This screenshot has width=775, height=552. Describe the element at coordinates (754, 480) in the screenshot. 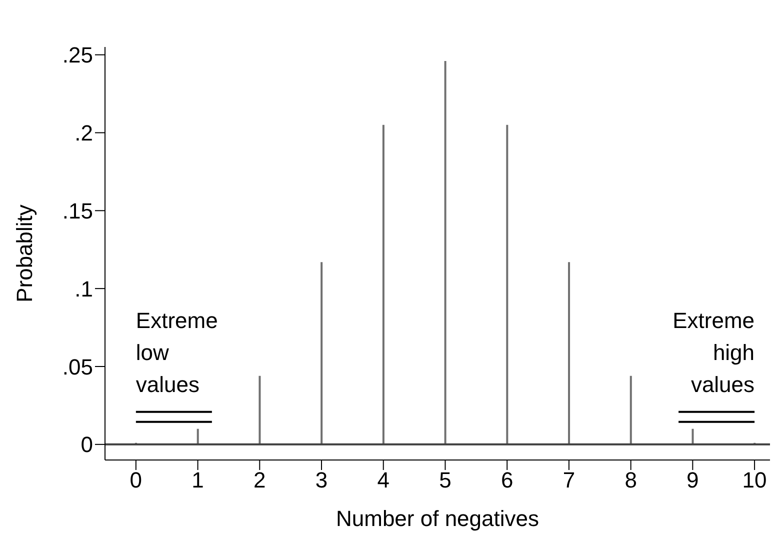

I see `x-tick-label: 10` at that location.